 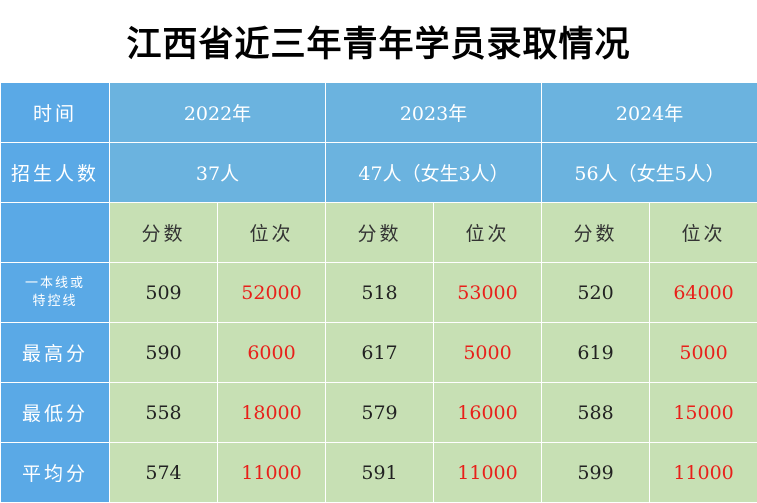 I want to click on time-label: 时间, so click(x=55, y=113).